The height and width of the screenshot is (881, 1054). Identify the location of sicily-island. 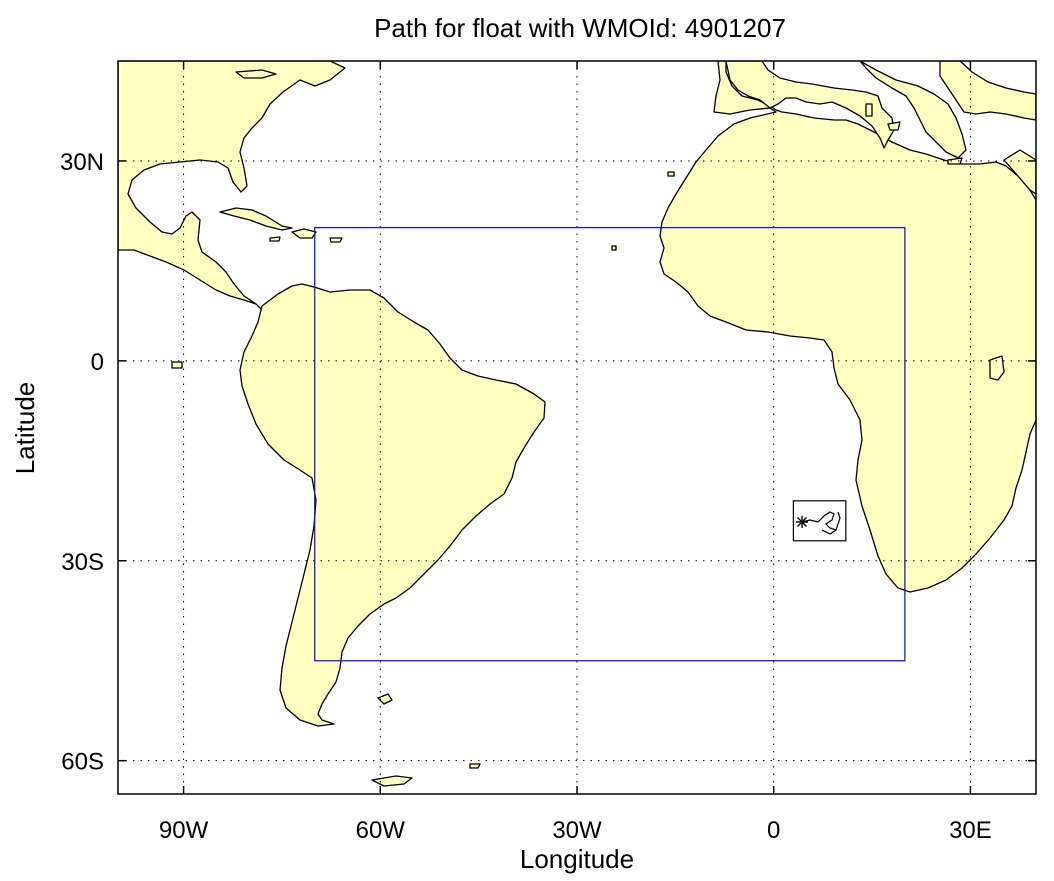
(894, 126).